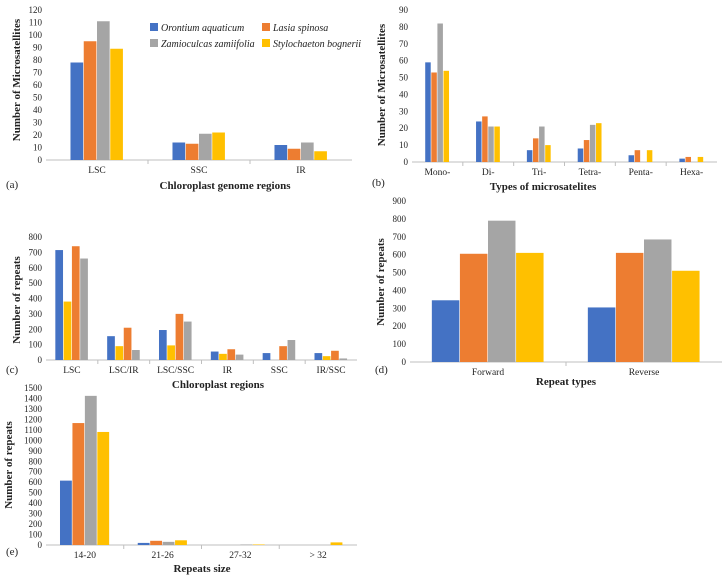 The height and width of the screenshot is (579, 728). What do you see at coordinates (691, 173) in the screenshot?
I see `xtick-label-b: Hexa-` at bounding box center [691, 173].